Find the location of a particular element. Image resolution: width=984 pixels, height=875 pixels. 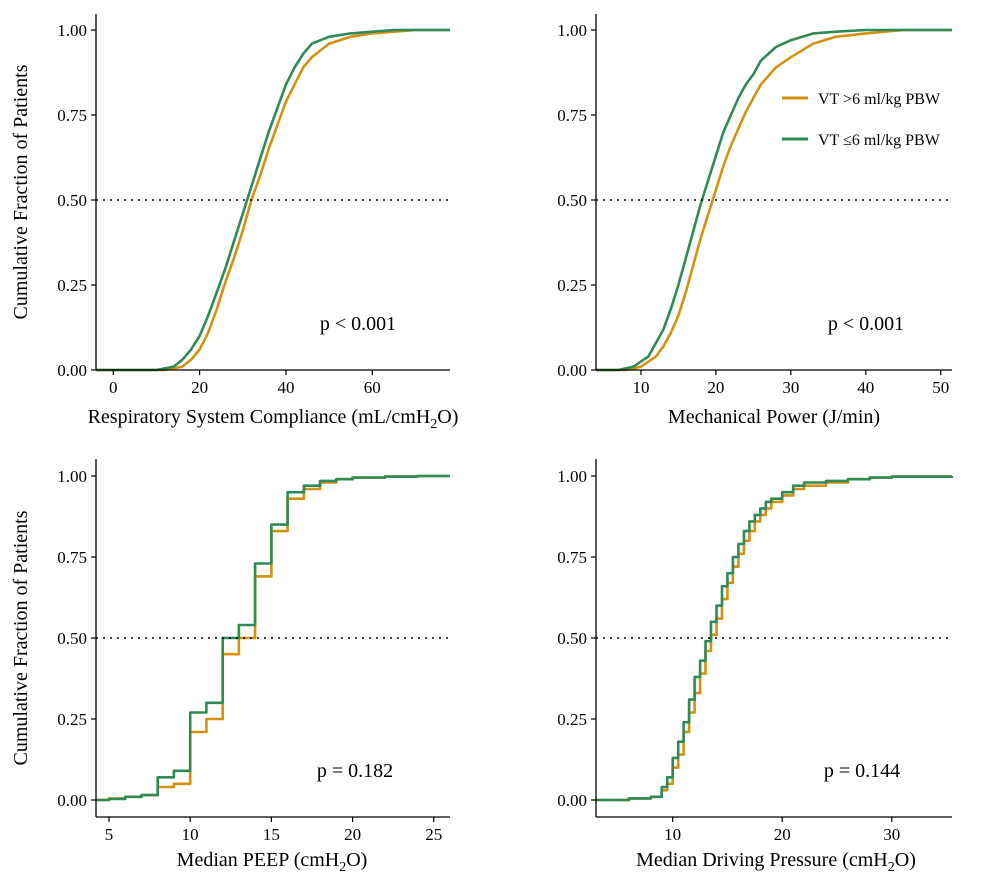

peep-y-axis-label: Cumulative Fraction of Patients is located at coordinates (21, 637).